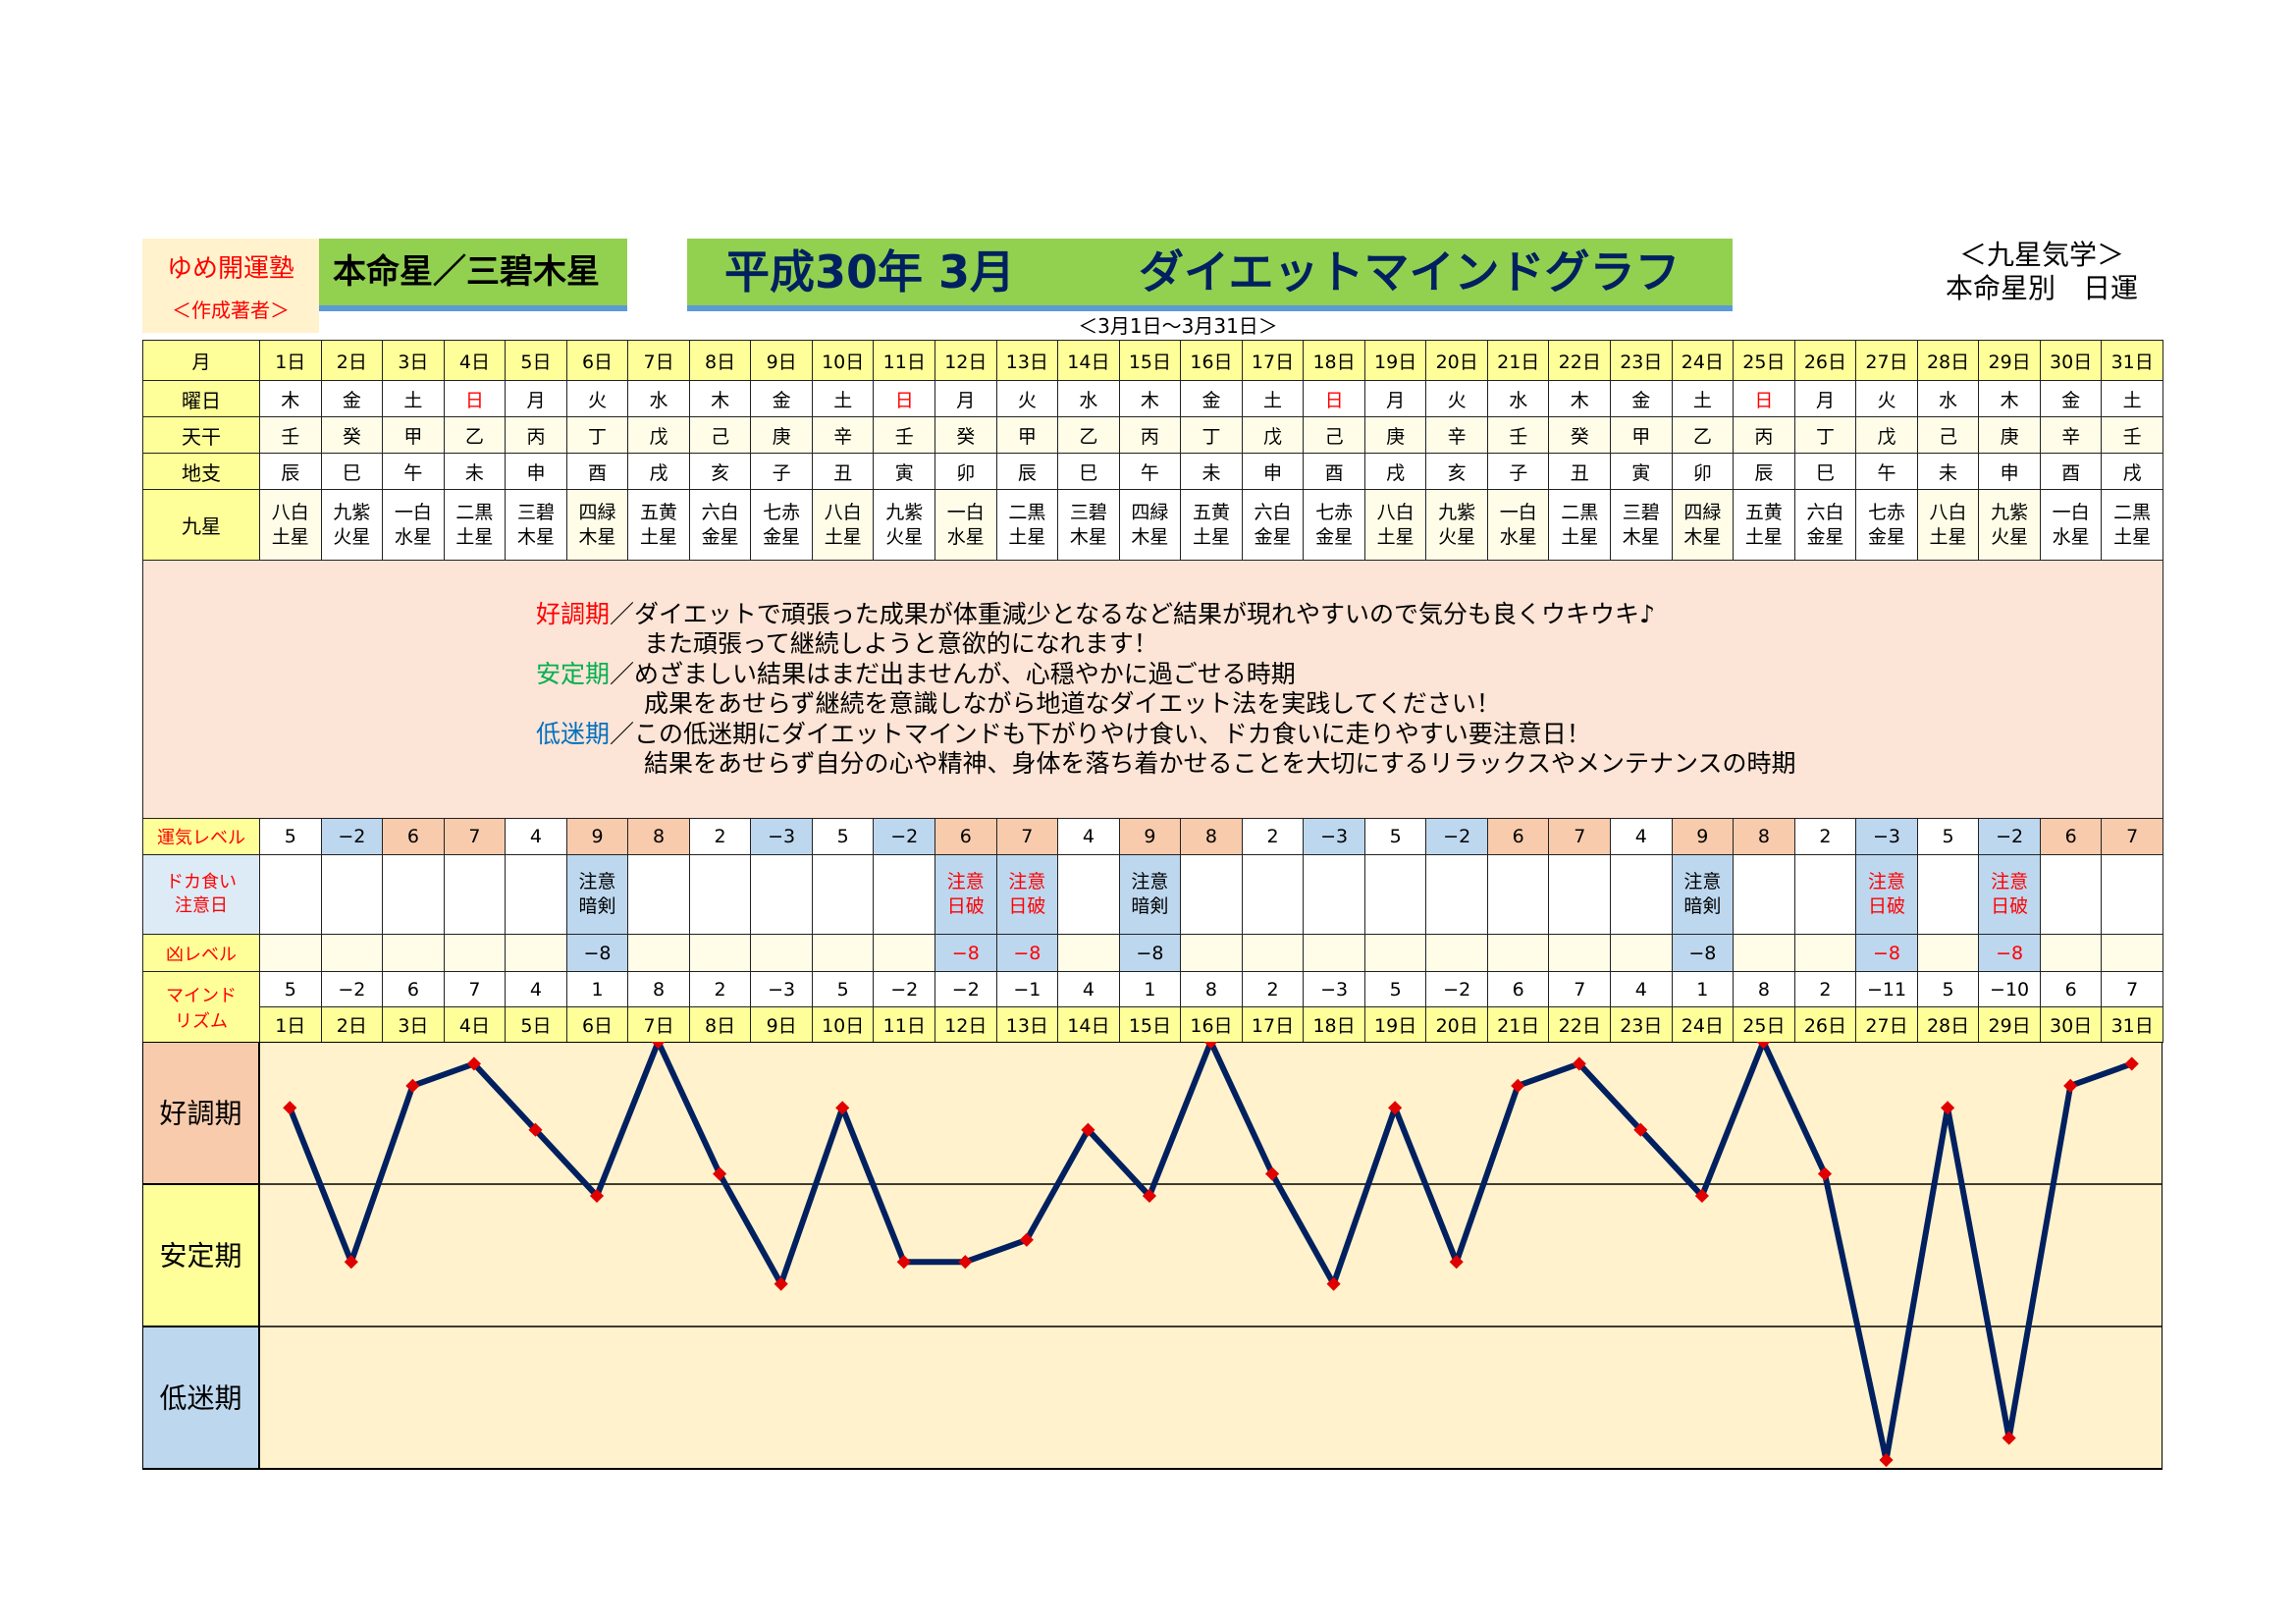 The width and height of the screenshot is (2296, 1624). I want to click on weekday-cell: 月, so click(536, 398).